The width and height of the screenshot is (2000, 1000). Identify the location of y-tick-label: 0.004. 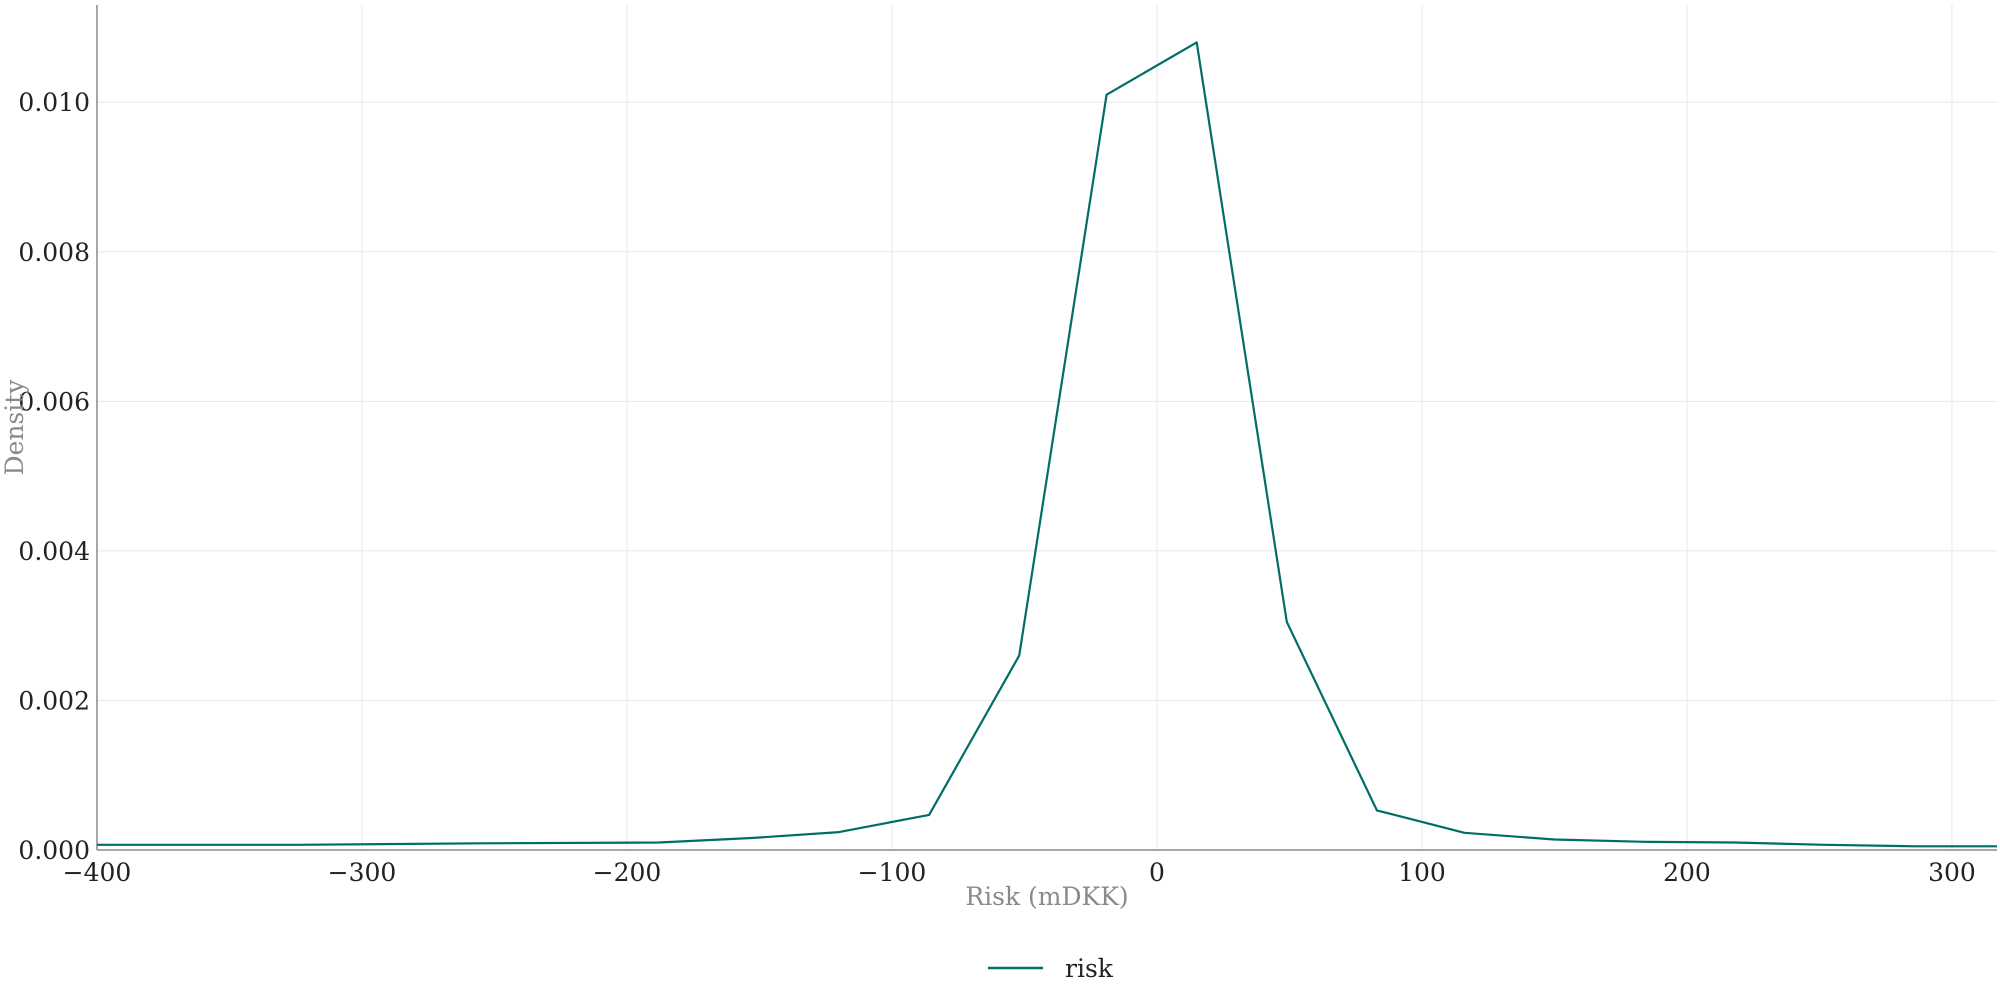
(54, 551).